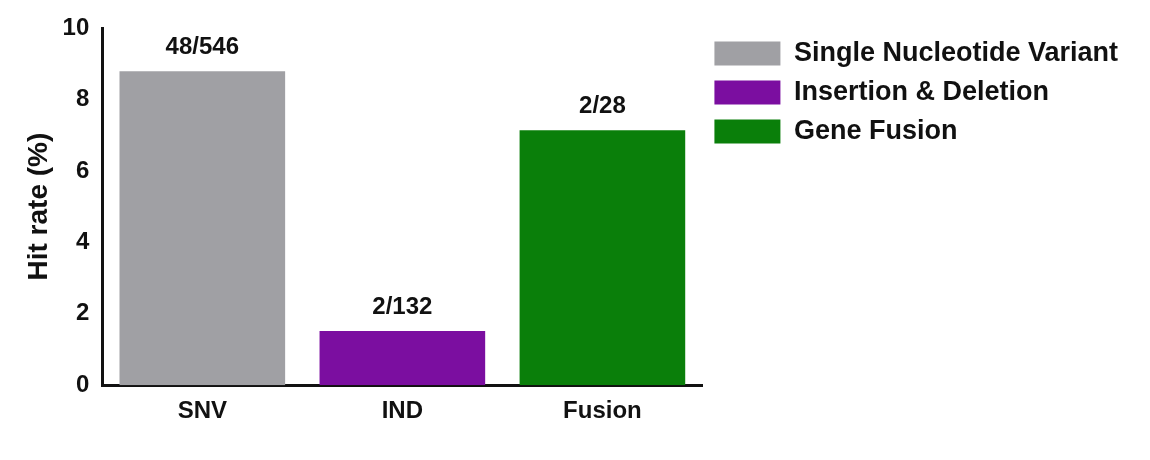 This screenshot has height=460, width=1150. I want to click on data-label: 48/546, so click(202, 45).